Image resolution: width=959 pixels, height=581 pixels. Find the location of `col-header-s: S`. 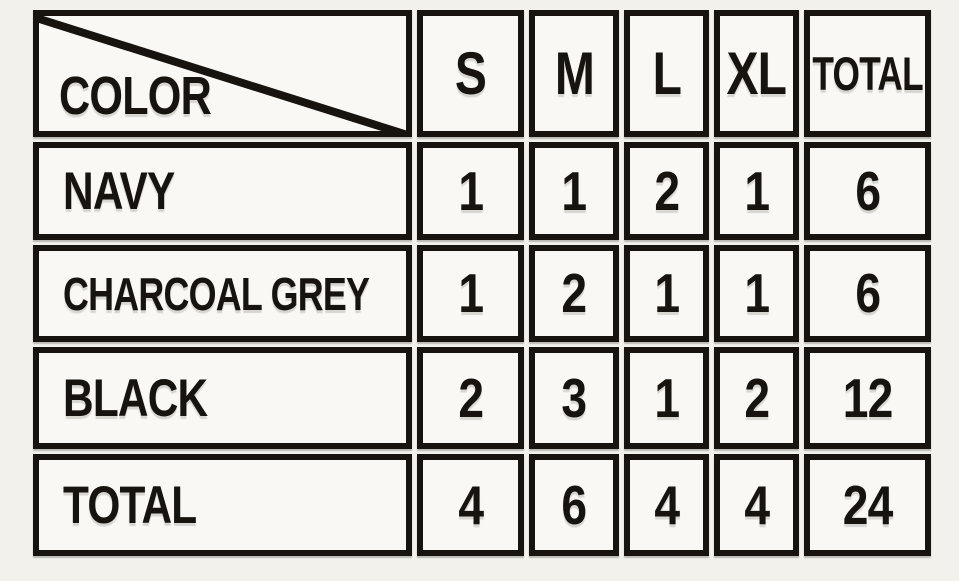

col-header-s: S is located at coordinates (470, 73).